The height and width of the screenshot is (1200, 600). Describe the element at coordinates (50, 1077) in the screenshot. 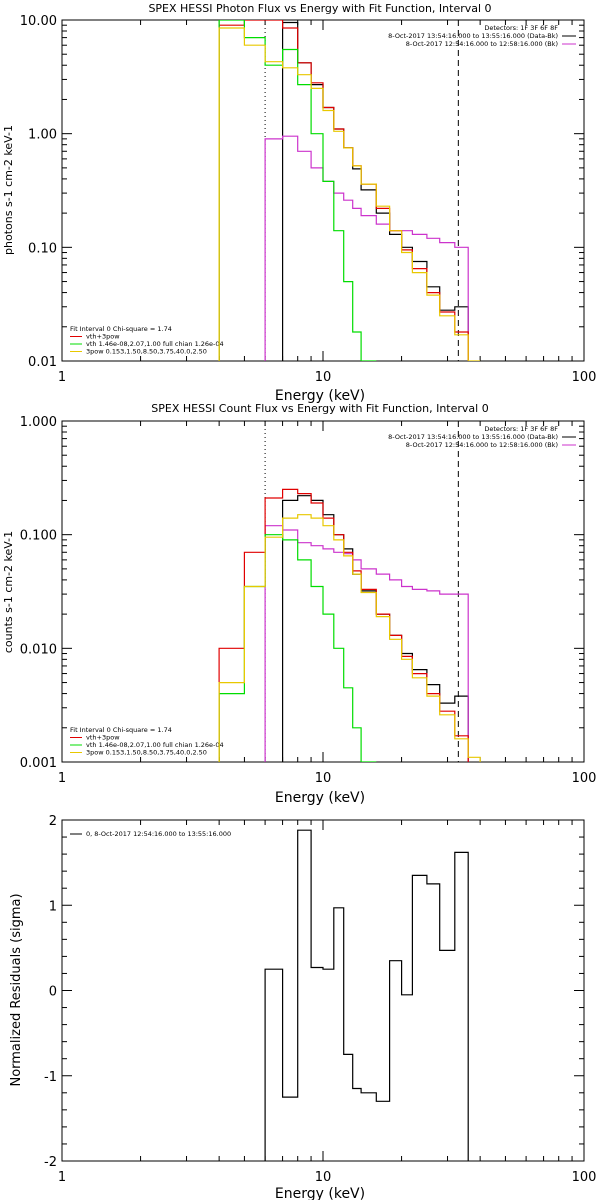

I see `y-tick-label: -1` at that location.